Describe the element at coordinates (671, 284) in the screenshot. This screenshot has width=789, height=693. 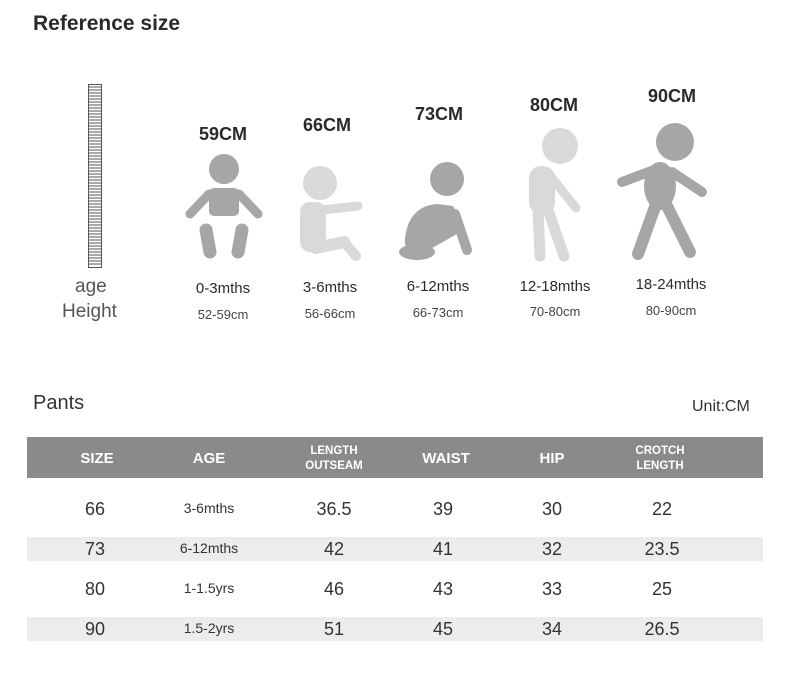
I see `figure-age-label: 18-24mths` at that location.